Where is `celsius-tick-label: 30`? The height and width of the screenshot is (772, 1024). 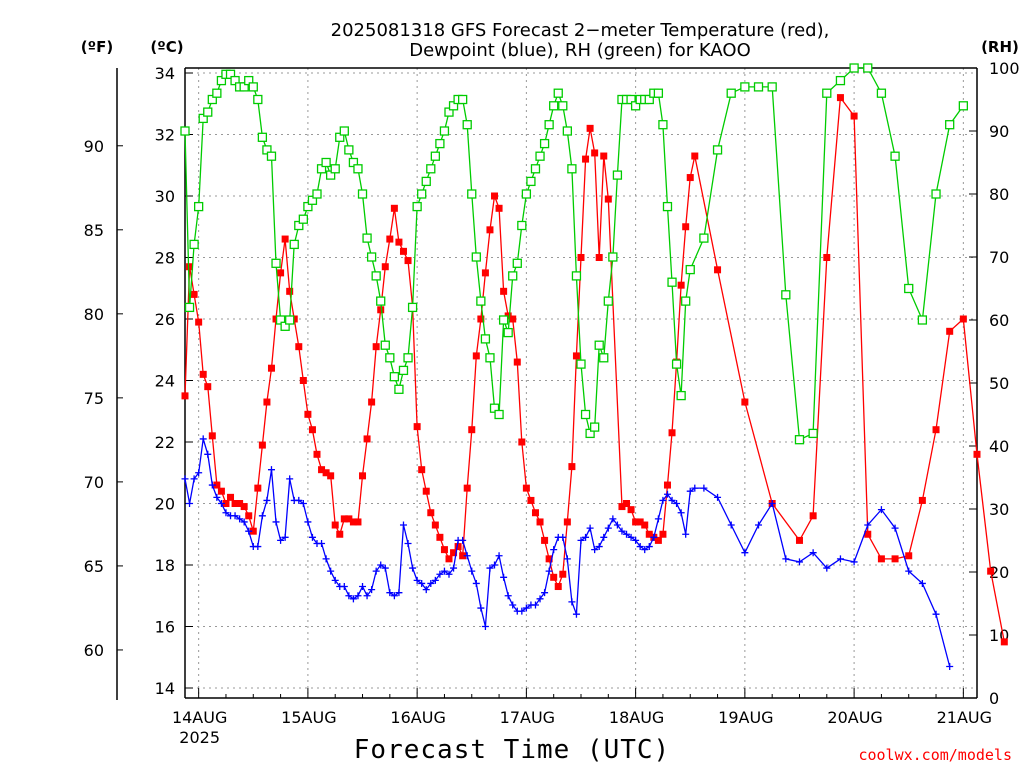
celsius-tick-label: 30 is located at coordinates (165, 196).